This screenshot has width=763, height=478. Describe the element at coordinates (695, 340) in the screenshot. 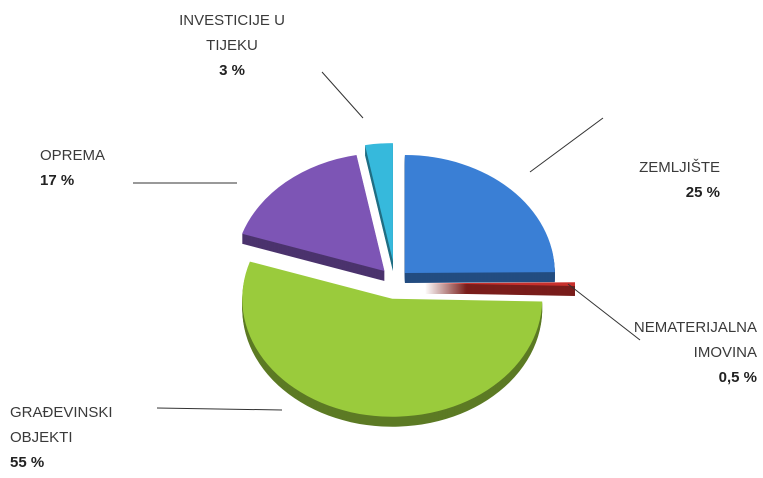

I see `category-label: NEMATERIJALNA IMOVINA` at that location.